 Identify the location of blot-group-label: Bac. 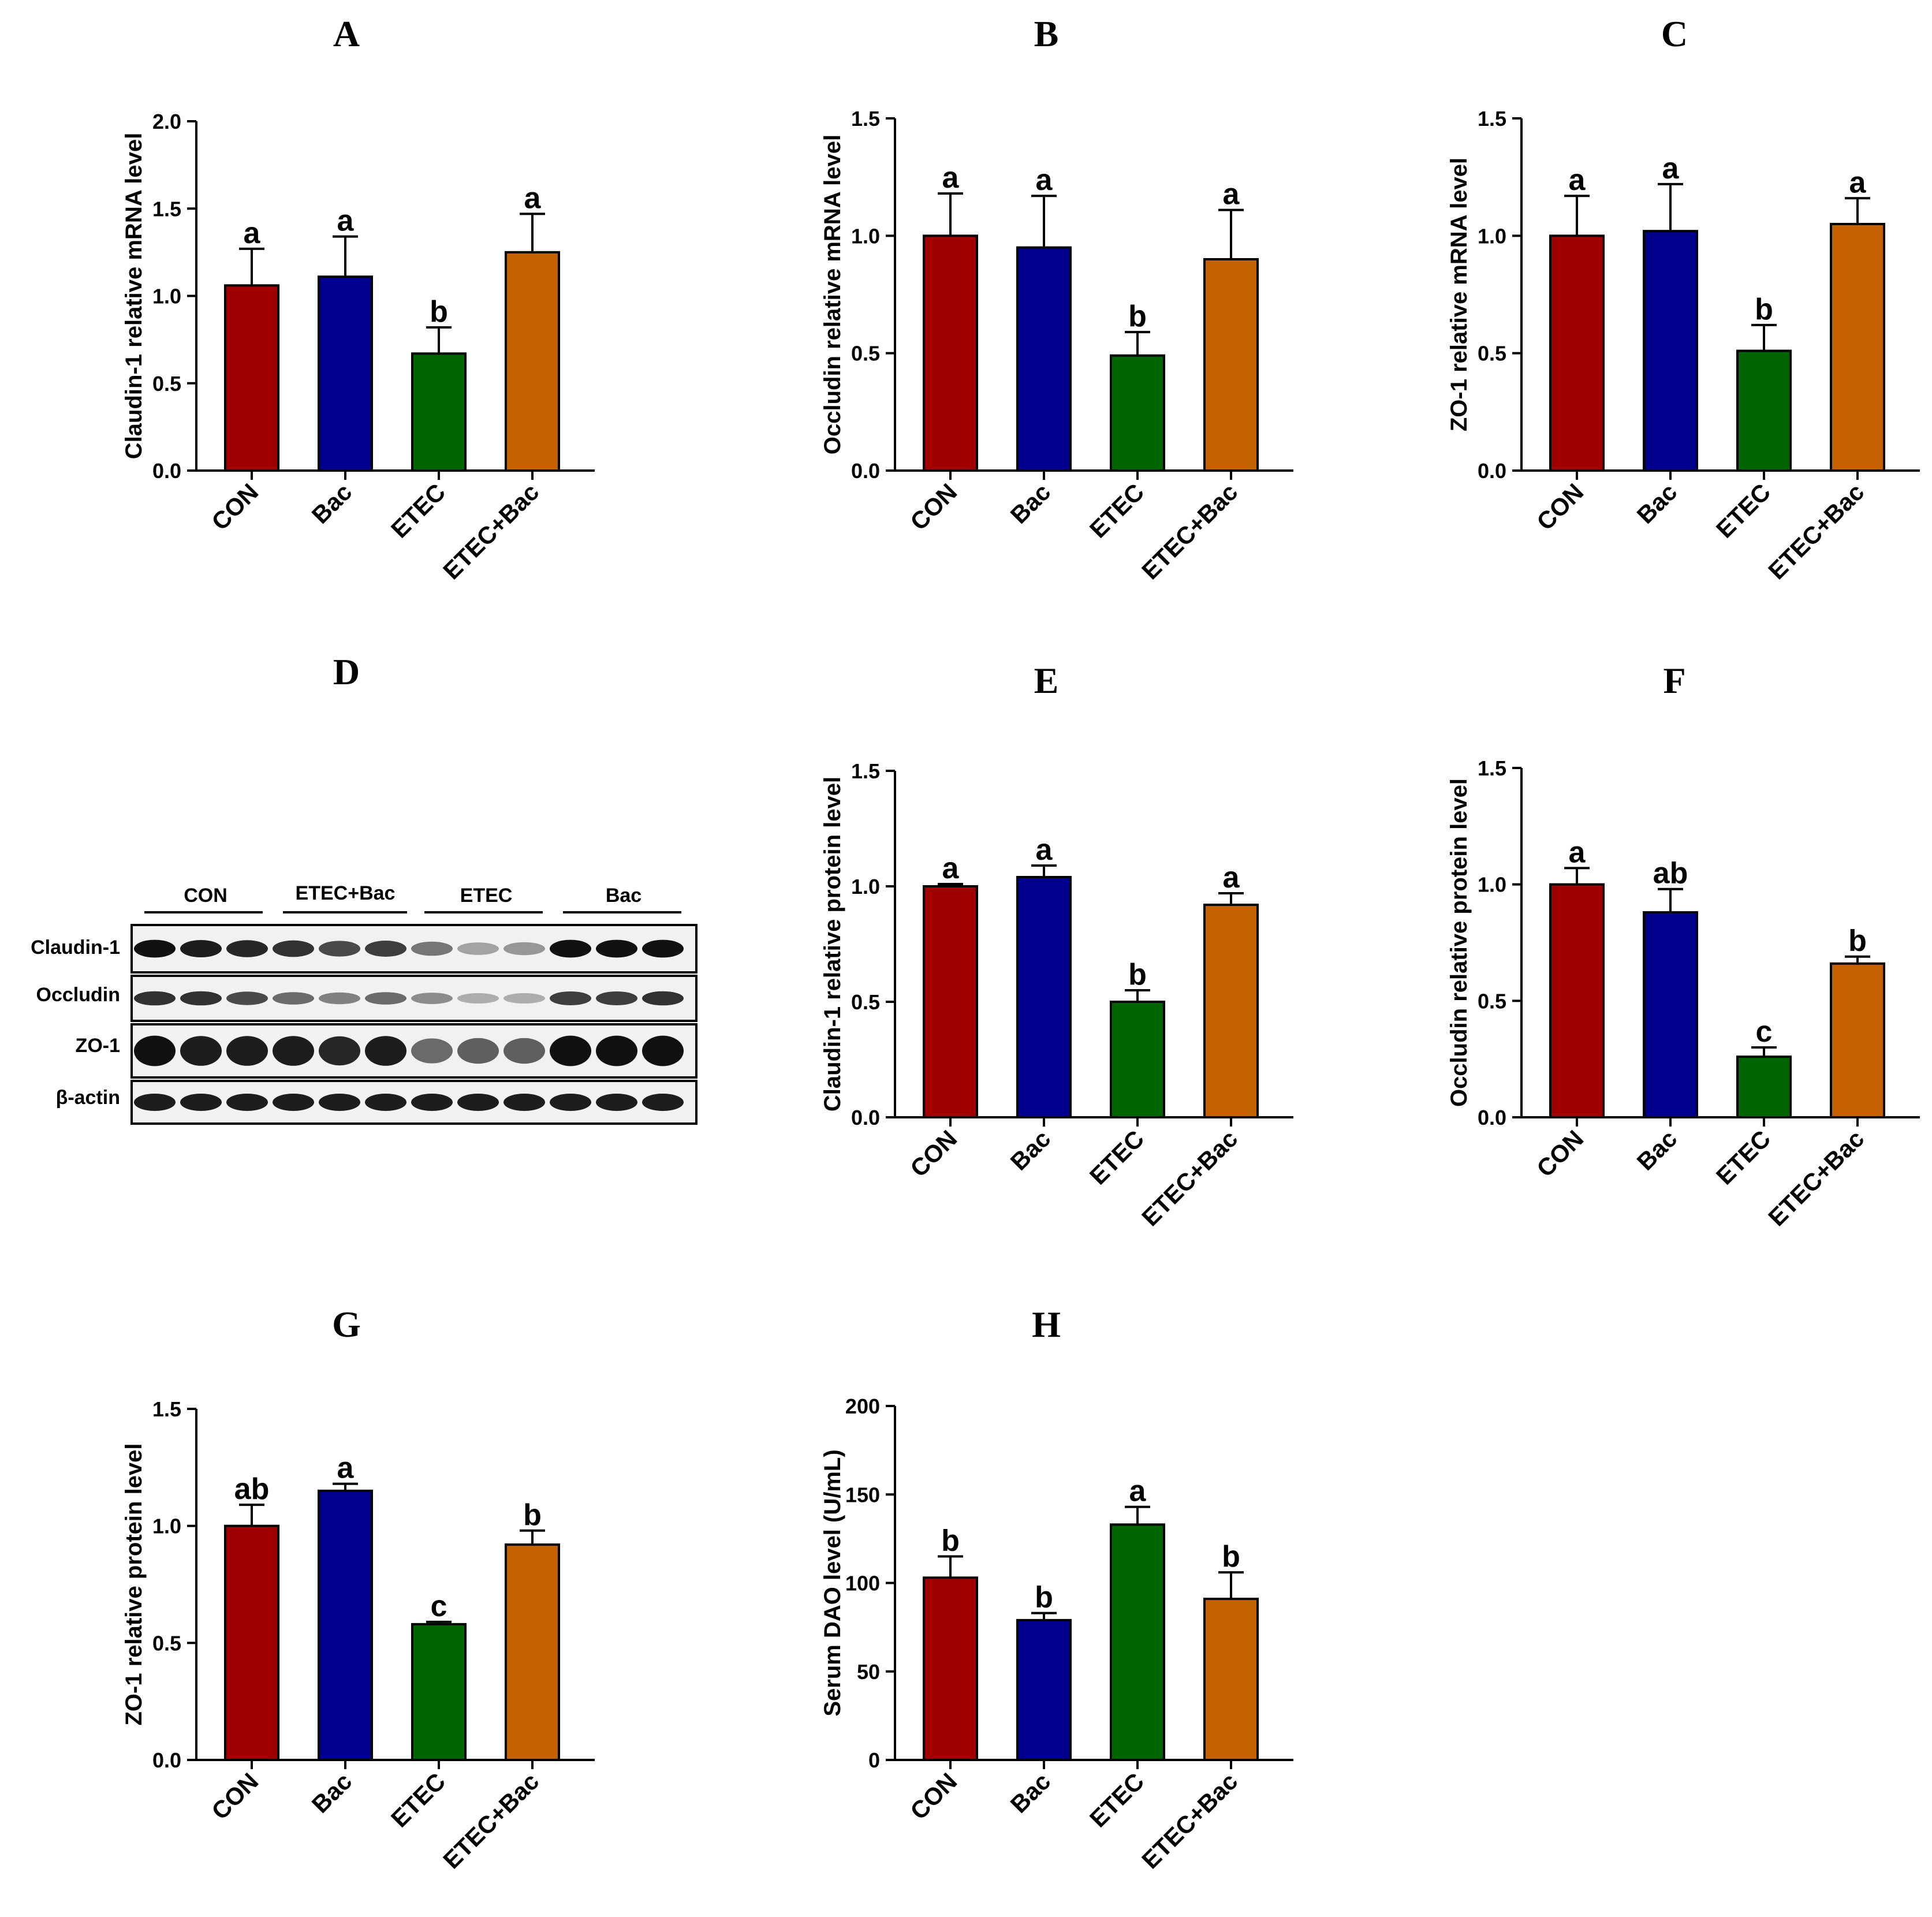
(623, 896).